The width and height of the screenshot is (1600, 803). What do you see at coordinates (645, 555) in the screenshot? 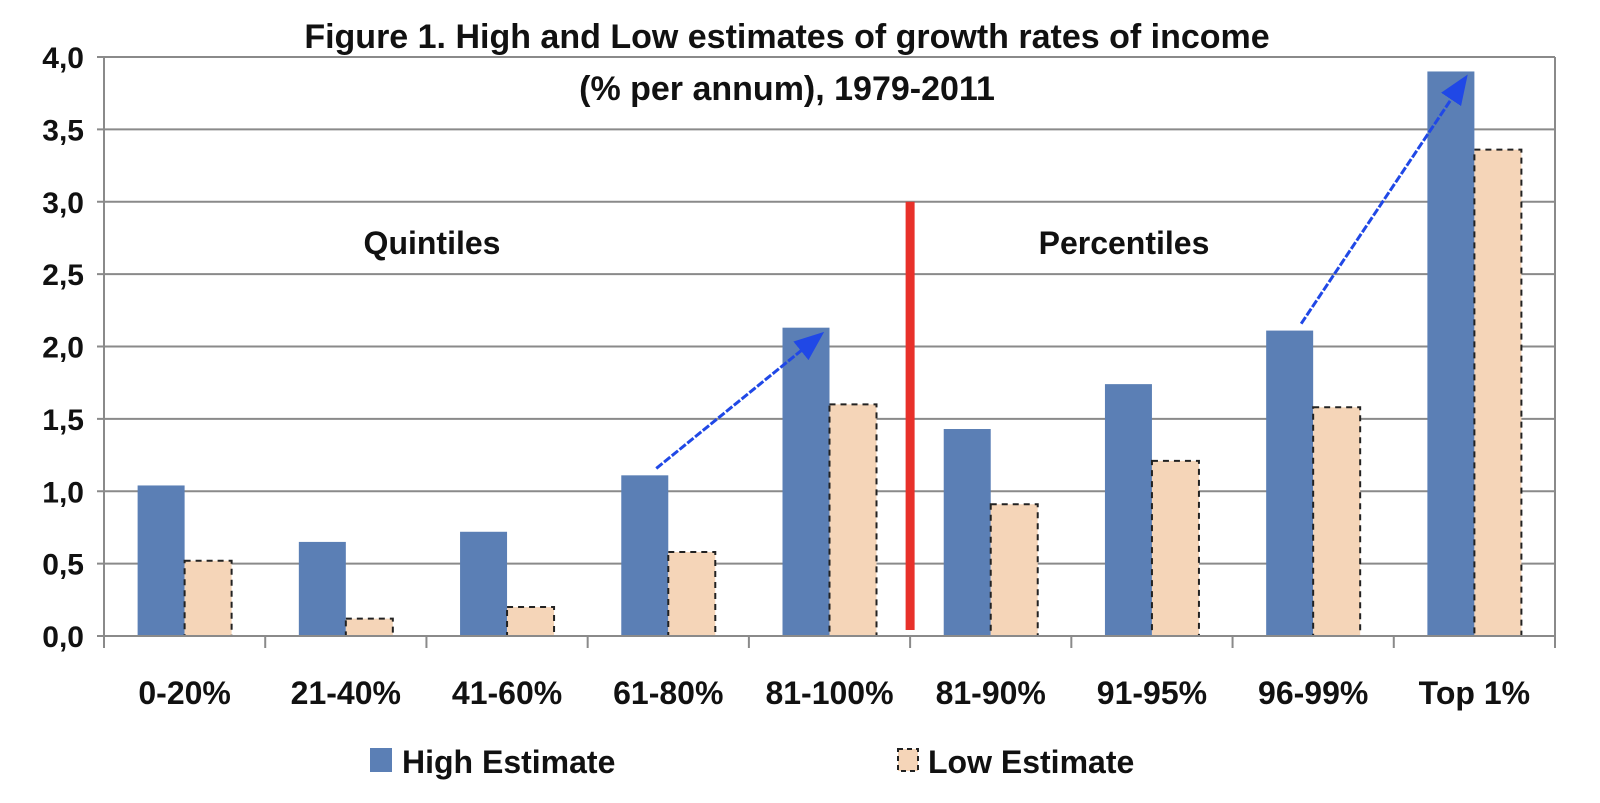
I see `bar-high-61-80%` at bounding box center [645, 555].